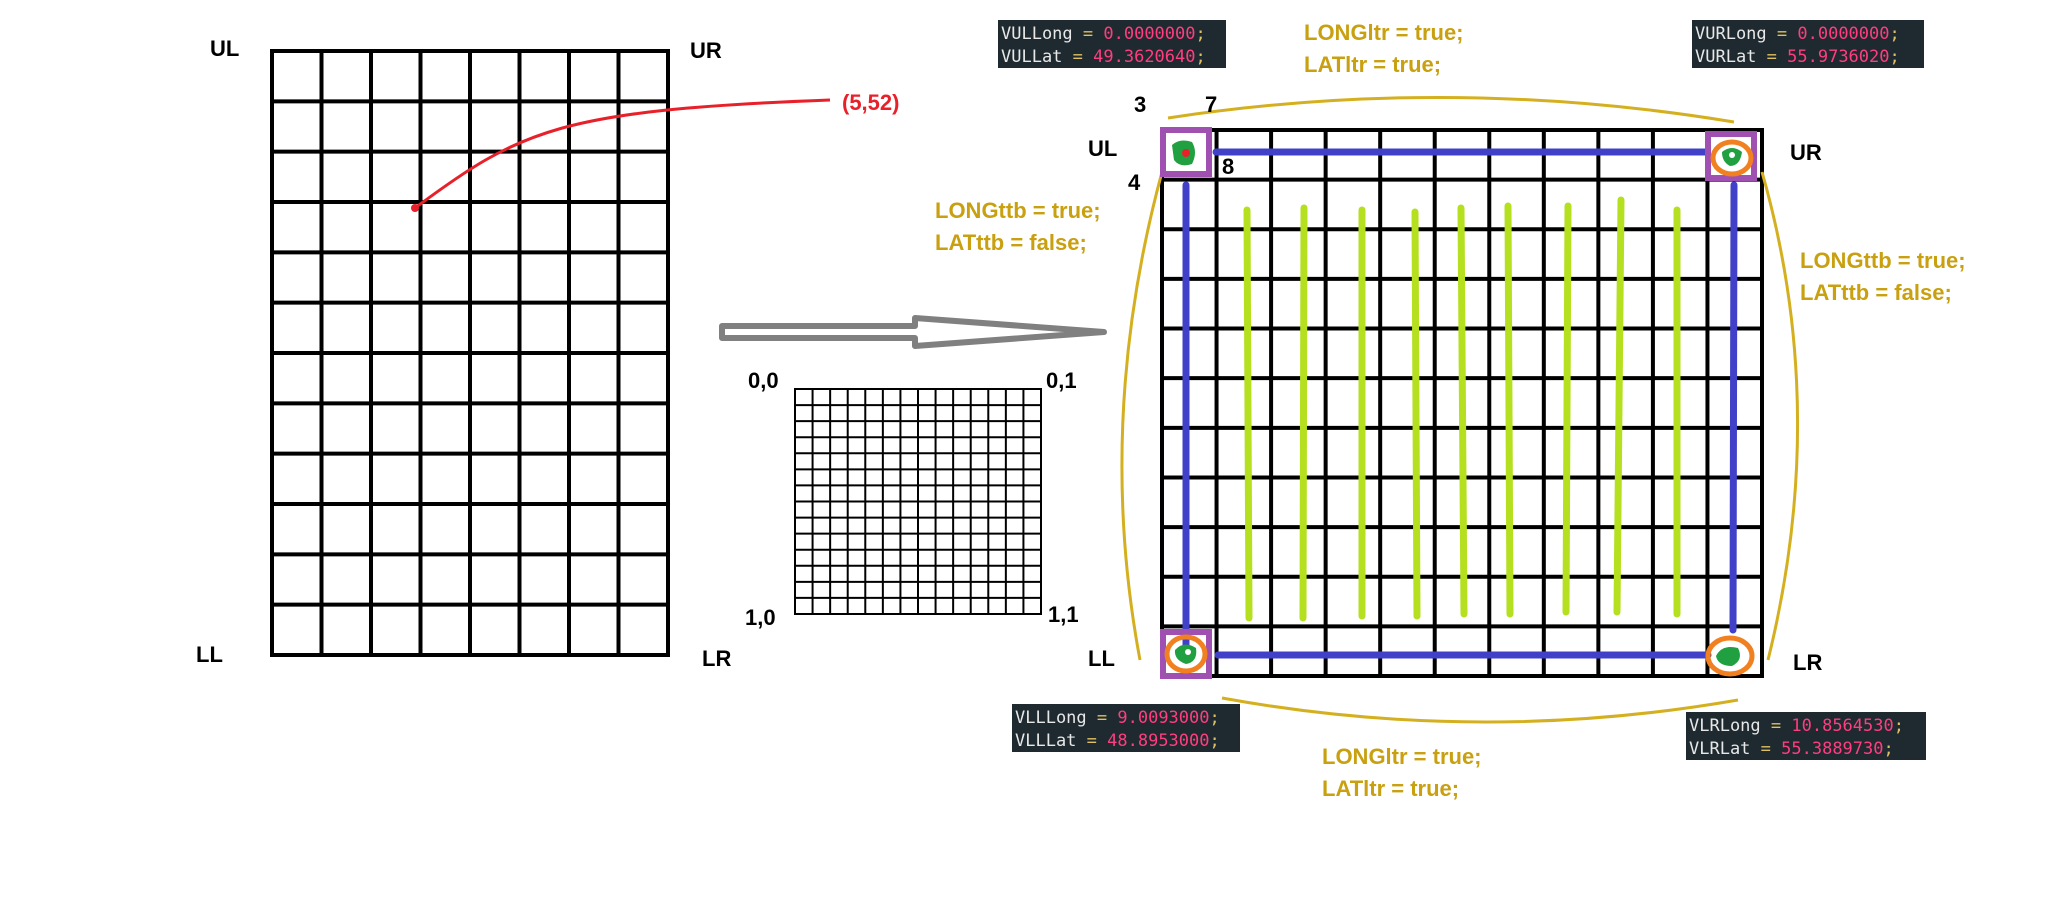 This screenshot has height=903, width=2070. What do you see at coordinates (1780, 416) in the screenshot?
I see `arc-right` at bounding box center [1780, 416].